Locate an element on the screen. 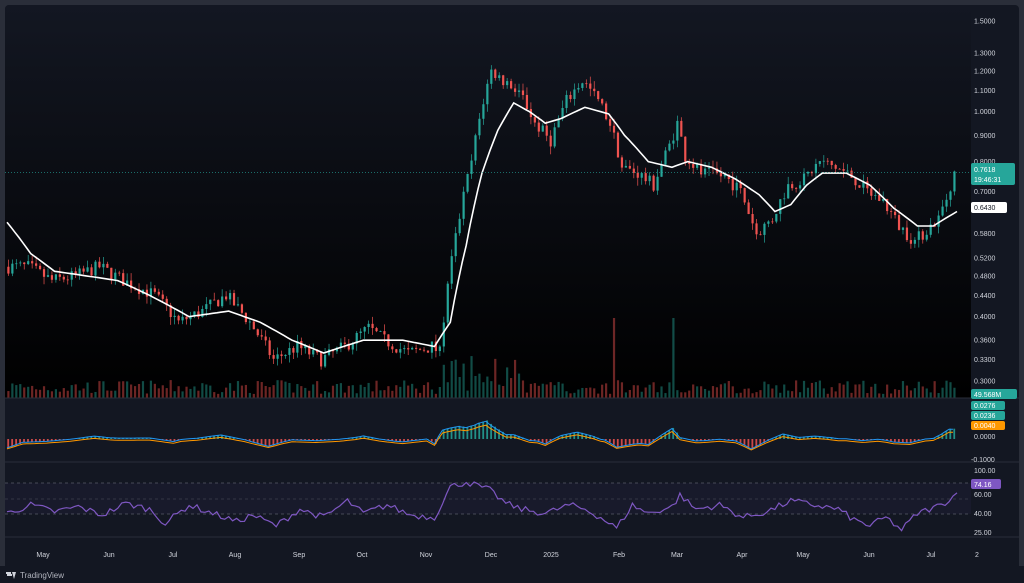 This screenshot has height=583, width=1024. time-tick-label: Aug is located at coordinates (235, 555).